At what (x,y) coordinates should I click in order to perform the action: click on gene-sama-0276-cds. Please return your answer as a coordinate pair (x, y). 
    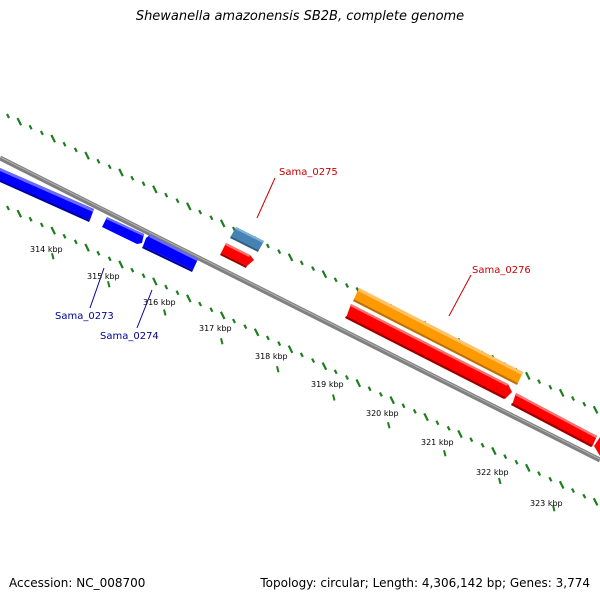
    Looking at the image, I should click on (428, 351).